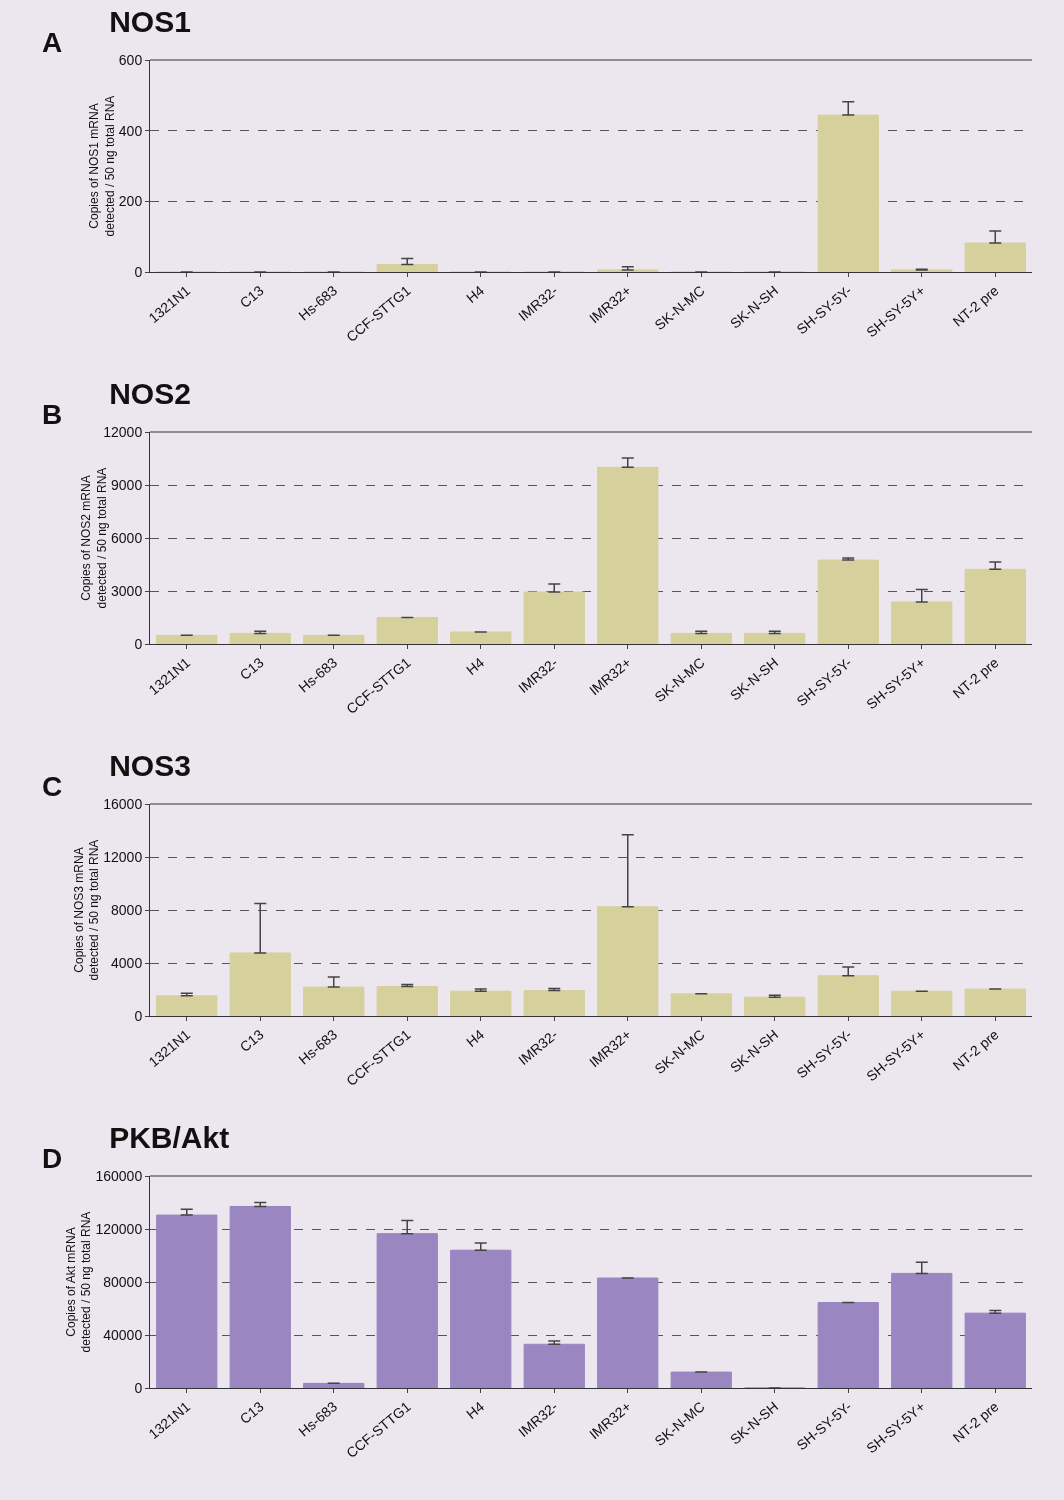 The height and width of the screenshot is (1500, 1064). Describe the element at coordinates (52, 1158) in the screenshot. I see `text: D` at that location.